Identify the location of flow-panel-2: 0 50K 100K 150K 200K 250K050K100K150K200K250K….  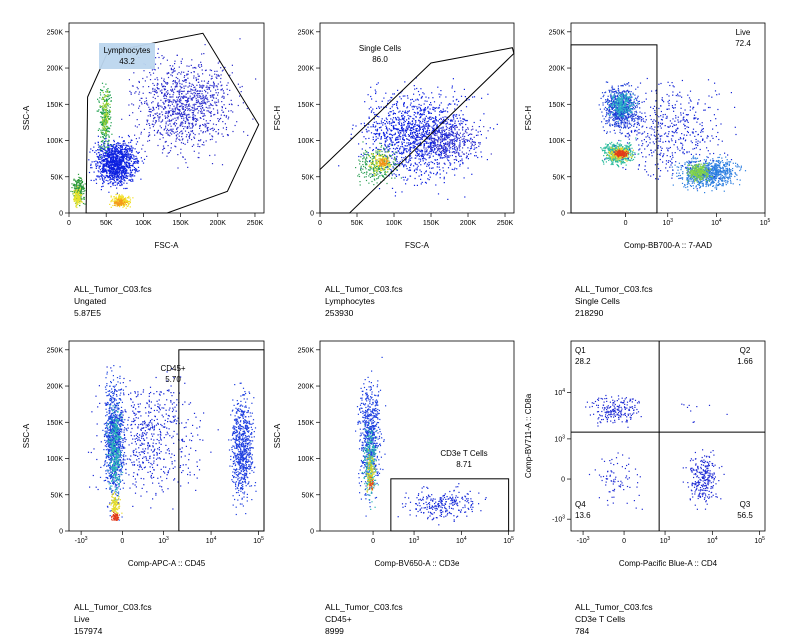
(394, 136).